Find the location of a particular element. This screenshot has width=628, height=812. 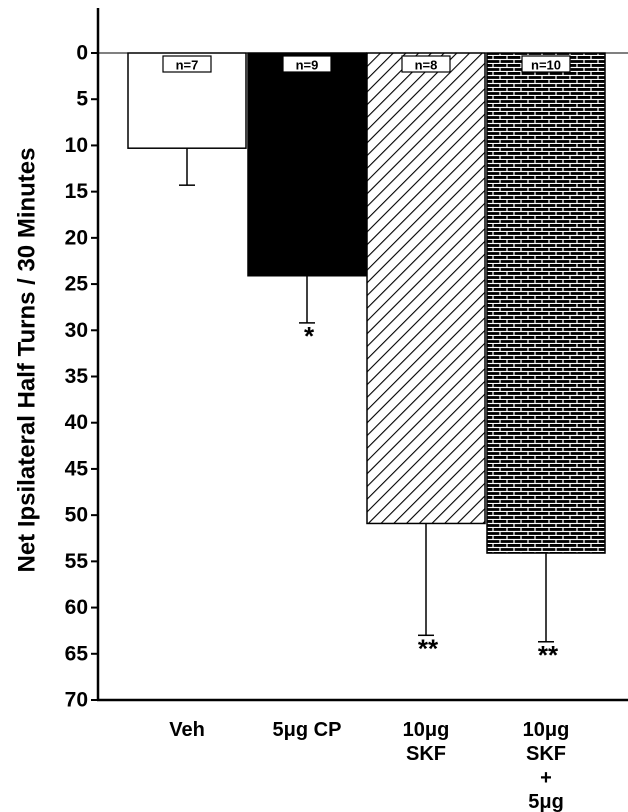

y-tick-label: 55 is located at coordinates (77, 561).